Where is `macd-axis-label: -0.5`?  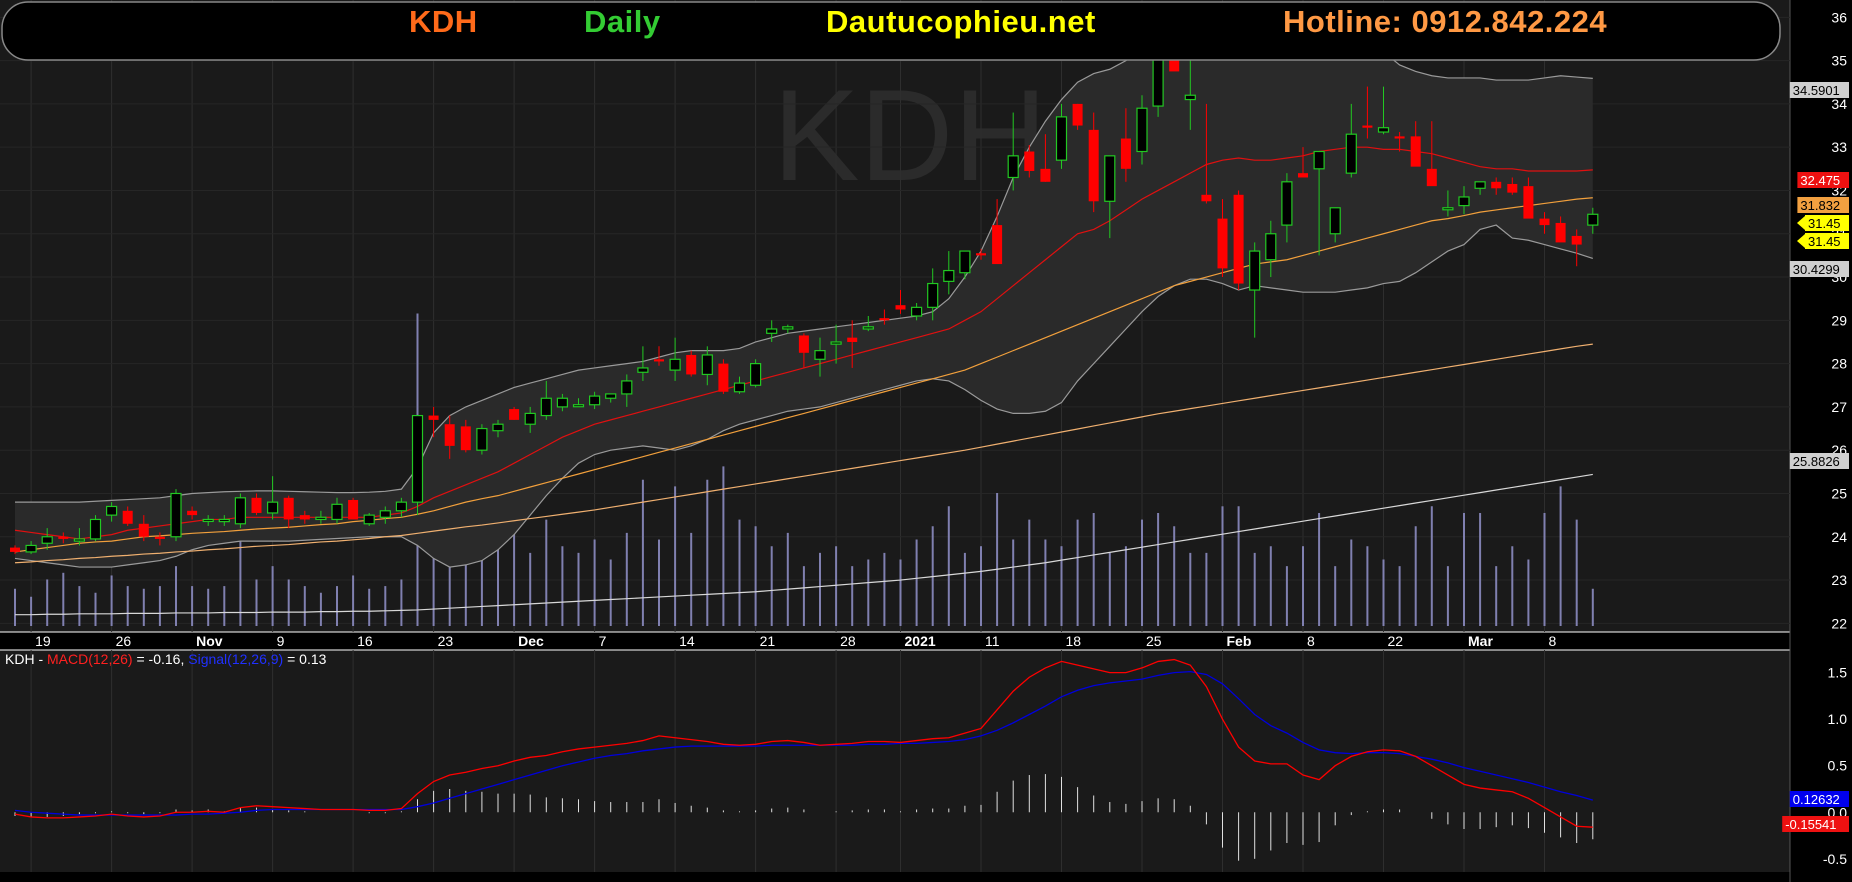 macd-axis-label: -0.5 is located at coordinates (1835, 859).